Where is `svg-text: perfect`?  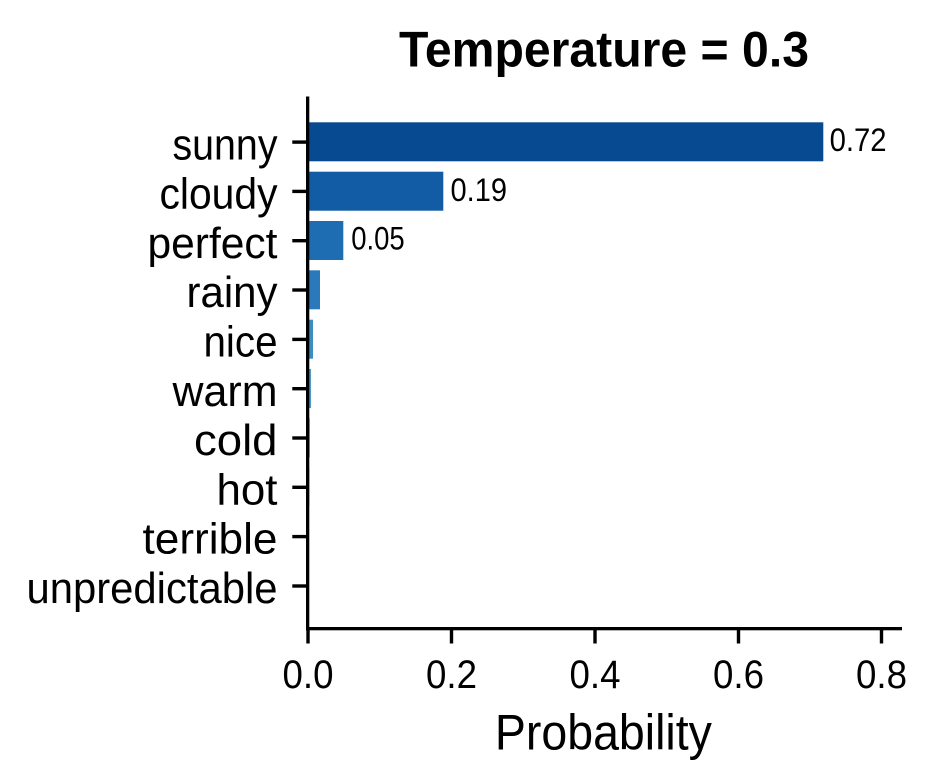 svg-text: perfect is located at coordinates (213, 243).